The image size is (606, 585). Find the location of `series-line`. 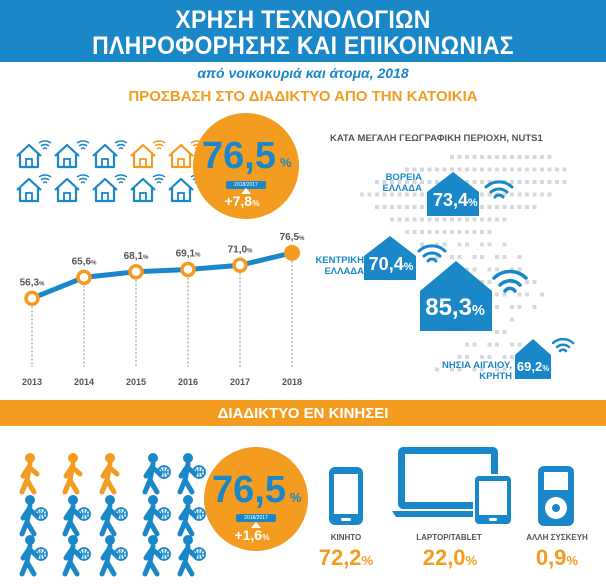

series-line is located at coordinates (162, 275).